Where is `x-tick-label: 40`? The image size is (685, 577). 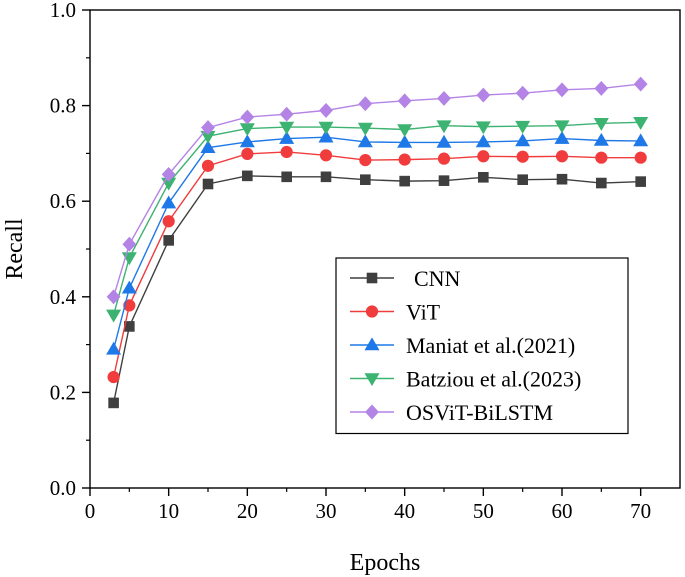 x-tick-label: 40 is located at coordinates (404, 511).